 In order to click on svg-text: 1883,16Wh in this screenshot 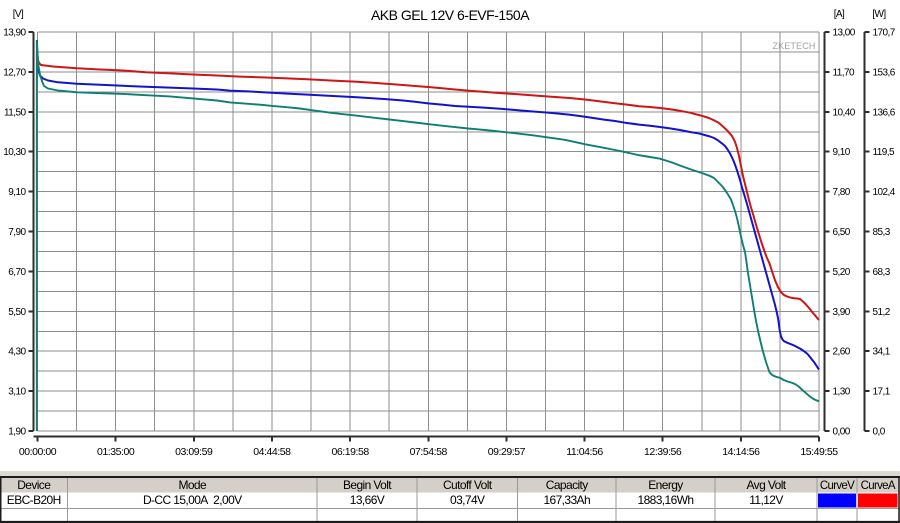, I will do `click(666, 500)`.